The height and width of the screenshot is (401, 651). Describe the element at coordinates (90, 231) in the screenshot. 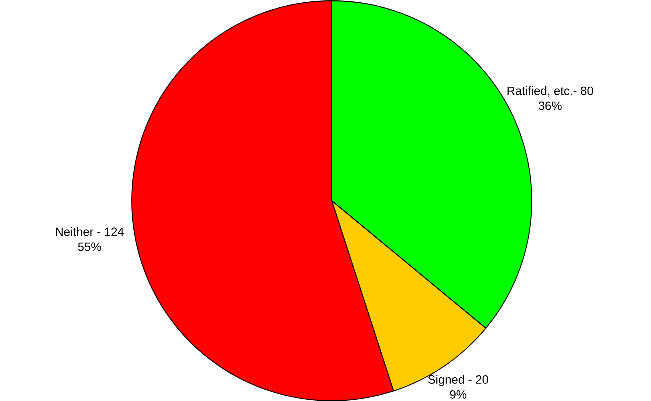

I see `slice-label: Neither - 124` at that location.